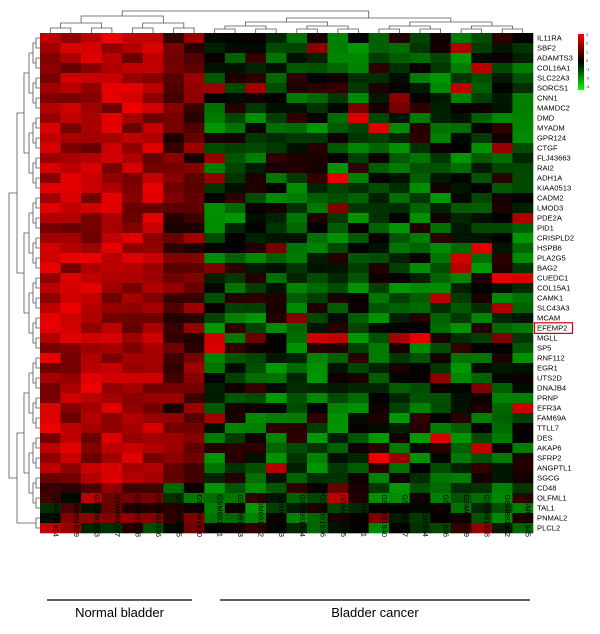 This screenshot has height=634, width=600. What do you see at coordinates (552, 278) in the screenshot?
I see `gene-label: CUEDC1` at bounding box center [552, 278].